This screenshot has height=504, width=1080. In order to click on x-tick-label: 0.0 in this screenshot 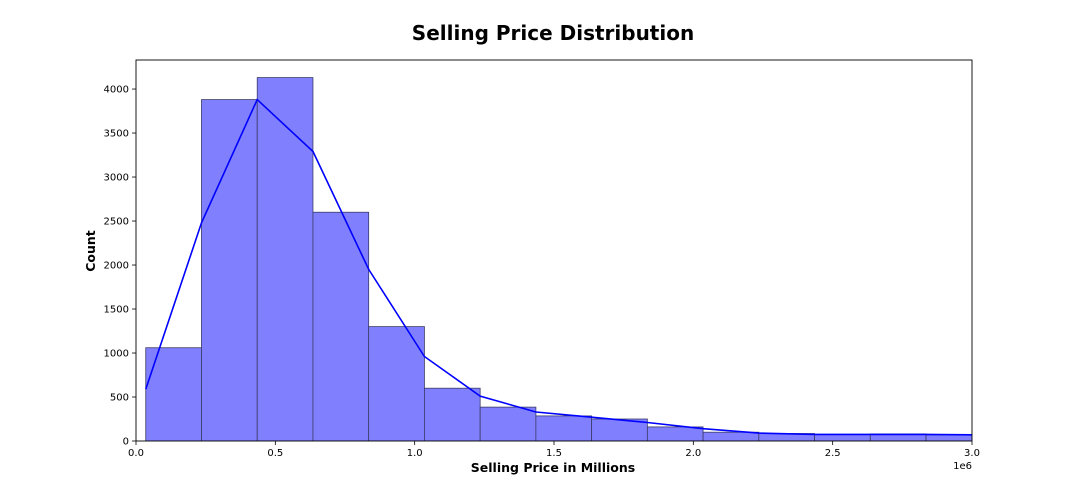, I will do `click(136, 453)`.